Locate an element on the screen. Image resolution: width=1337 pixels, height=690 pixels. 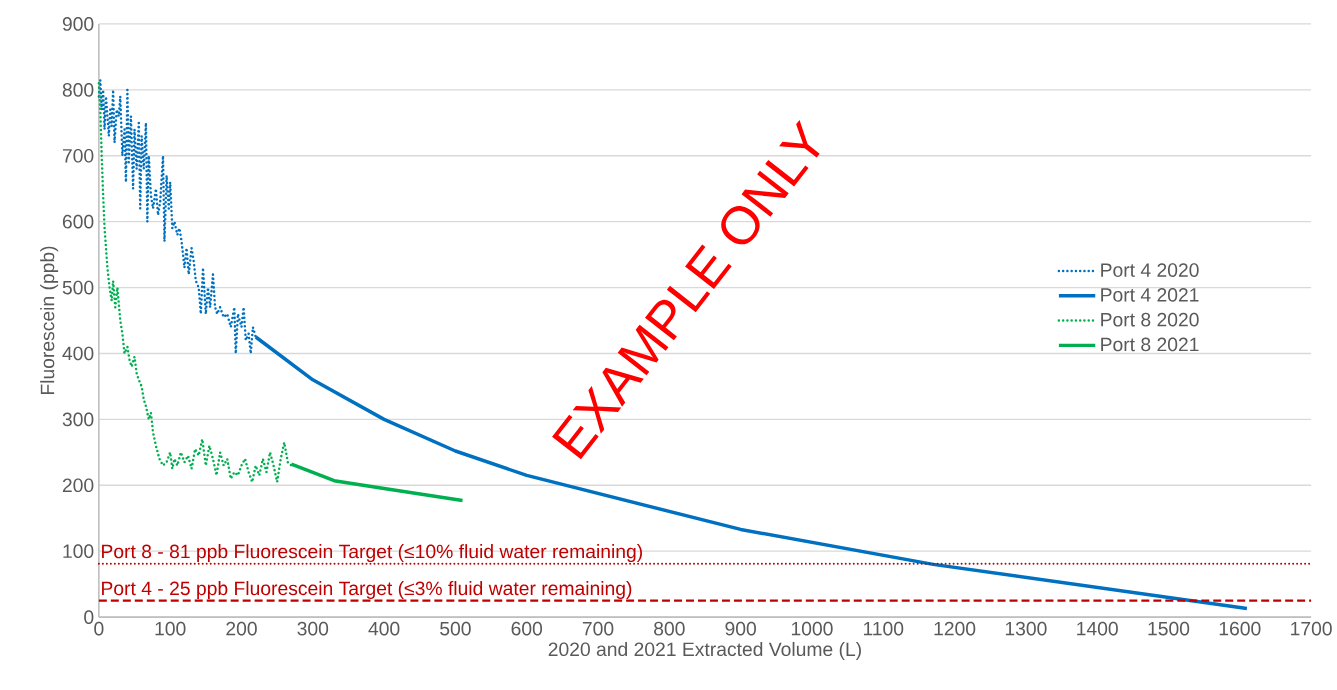
x-tick-label: 1600 is located at coordinates (1240, 628).